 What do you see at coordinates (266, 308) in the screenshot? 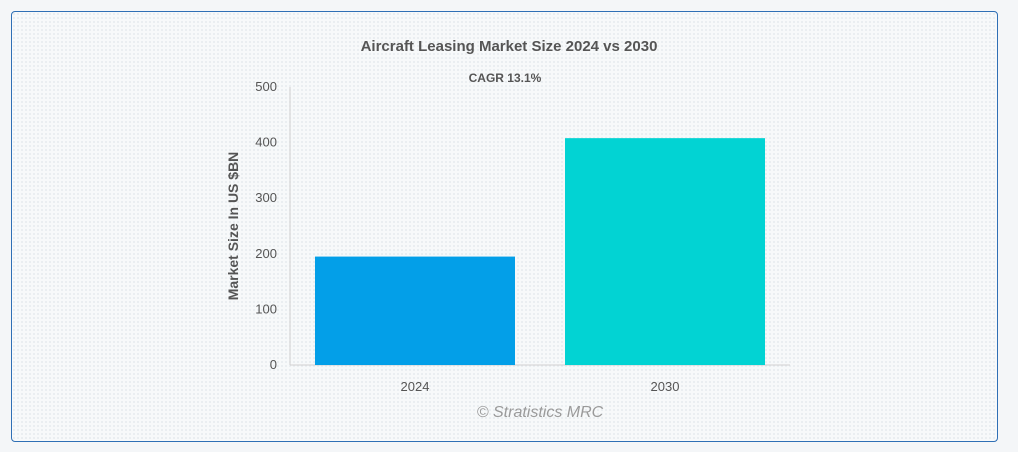
I see `y-tick-label: 100` at bounding box center [266, 308].